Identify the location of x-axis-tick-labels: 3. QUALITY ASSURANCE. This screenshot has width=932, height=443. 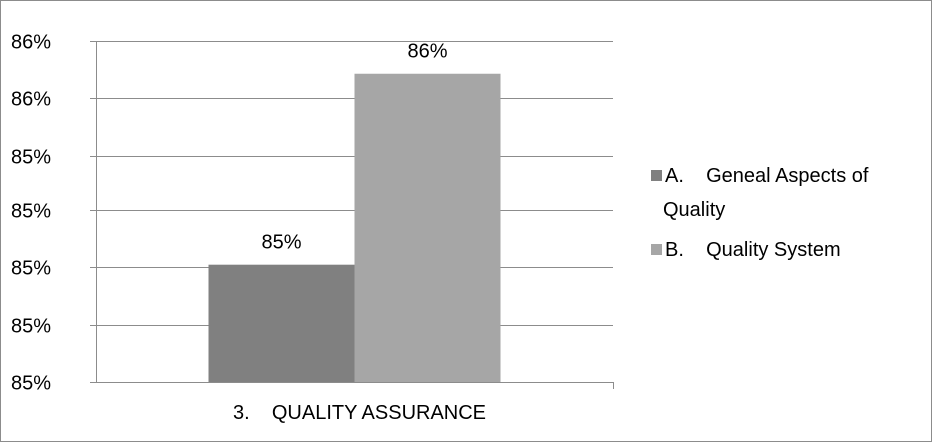
(359, 413).